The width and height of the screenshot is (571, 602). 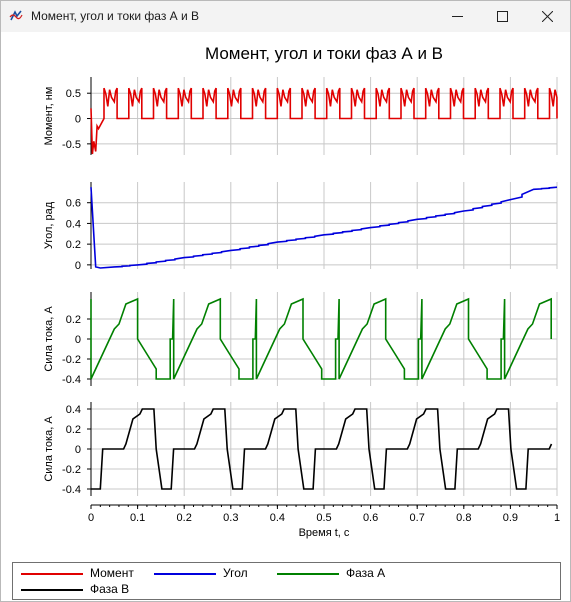 What do you see at coordinates (370, 518) in the screenshot?
I see `xtick-label: 0.6` at bounding box center [370, 518].